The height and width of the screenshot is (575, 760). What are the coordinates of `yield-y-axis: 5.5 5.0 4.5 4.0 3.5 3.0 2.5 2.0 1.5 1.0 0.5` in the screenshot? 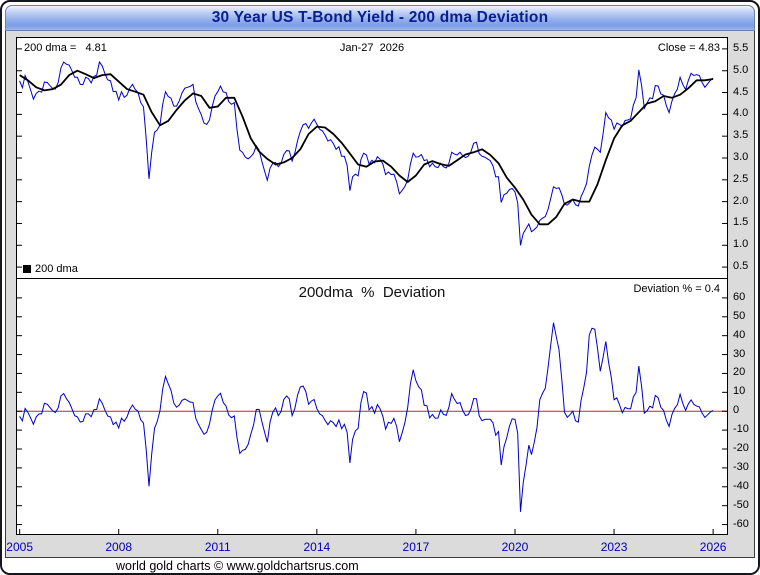 It's located at (744, 158).